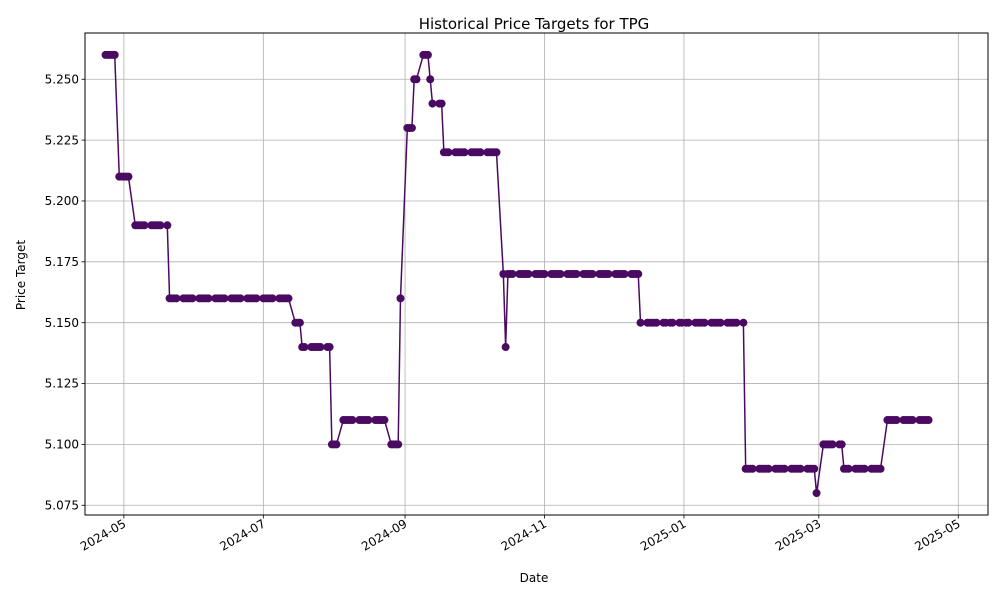  I want to click on y-tick-label: 5.100, so click(62, 445).